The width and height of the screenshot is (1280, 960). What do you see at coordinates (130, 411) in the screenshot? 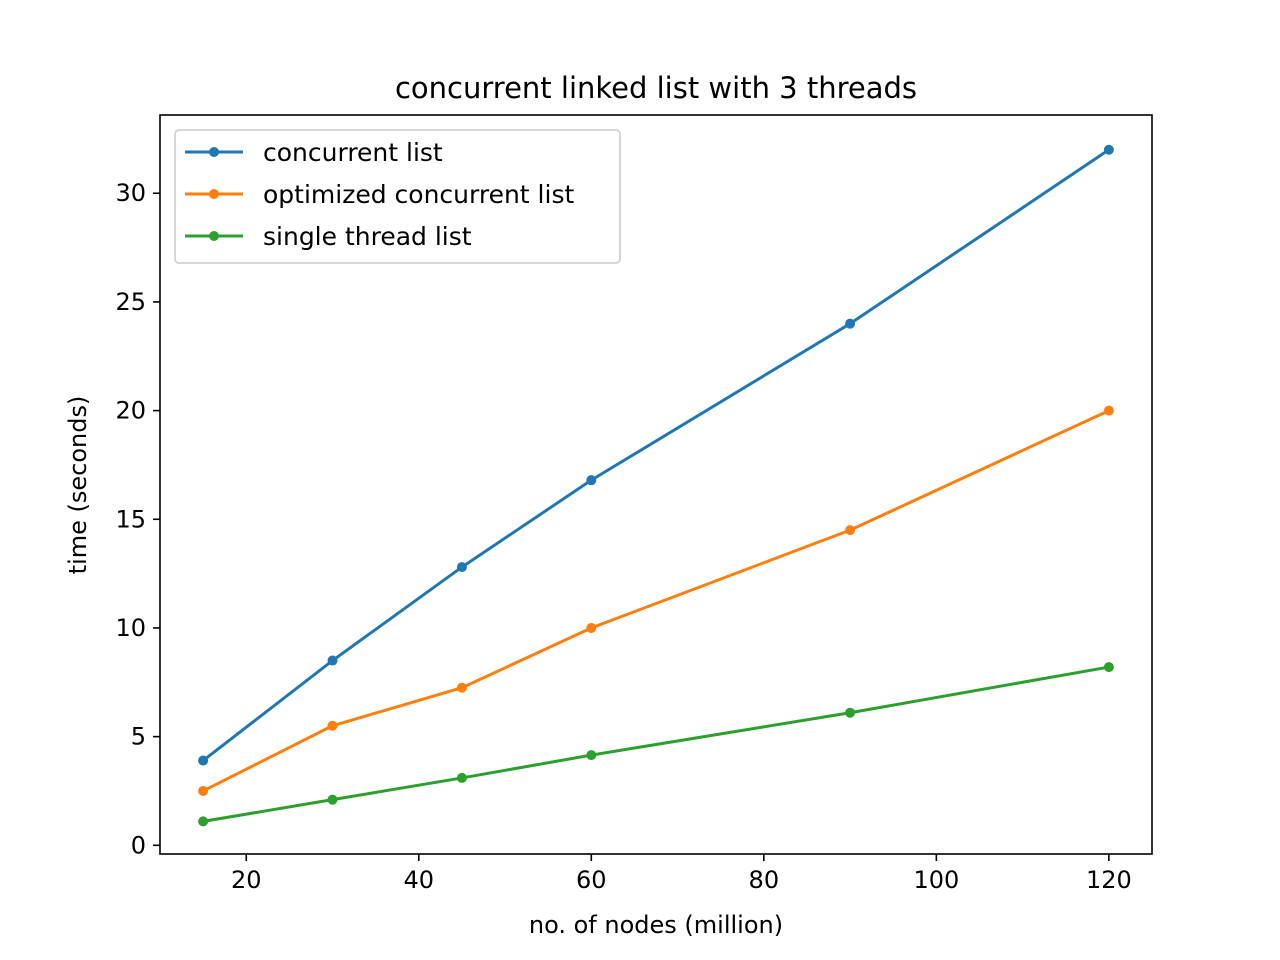
I see `y-tick-label: 20` at bounding box center [130, 411].